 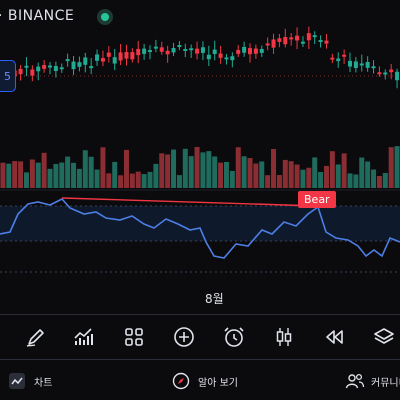 I want to click on add-button, so click(x=184, y=337).